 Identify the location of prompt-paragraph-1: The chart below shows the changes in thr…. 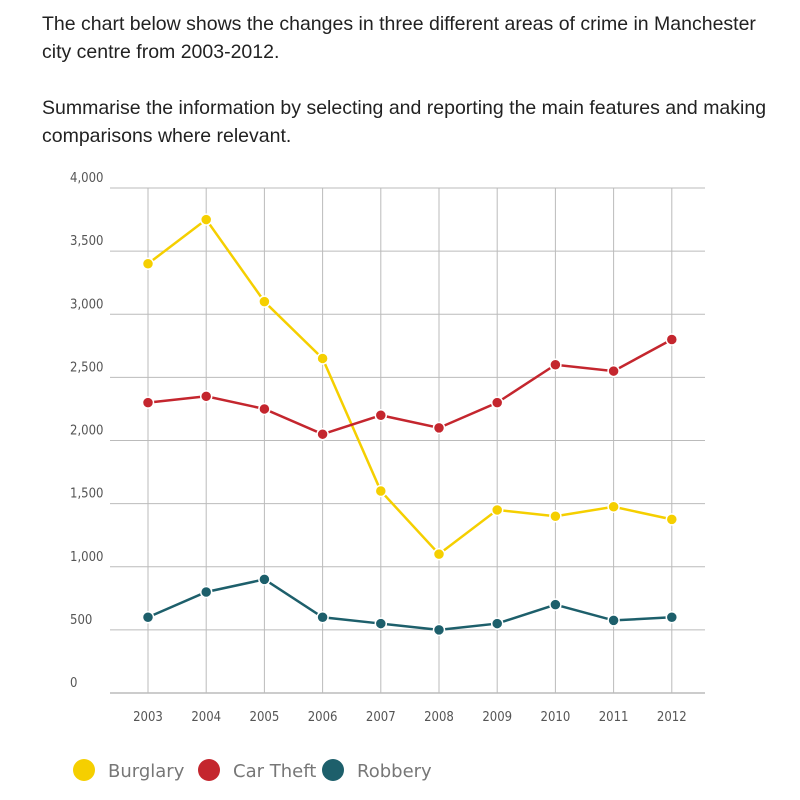
(399, 38).